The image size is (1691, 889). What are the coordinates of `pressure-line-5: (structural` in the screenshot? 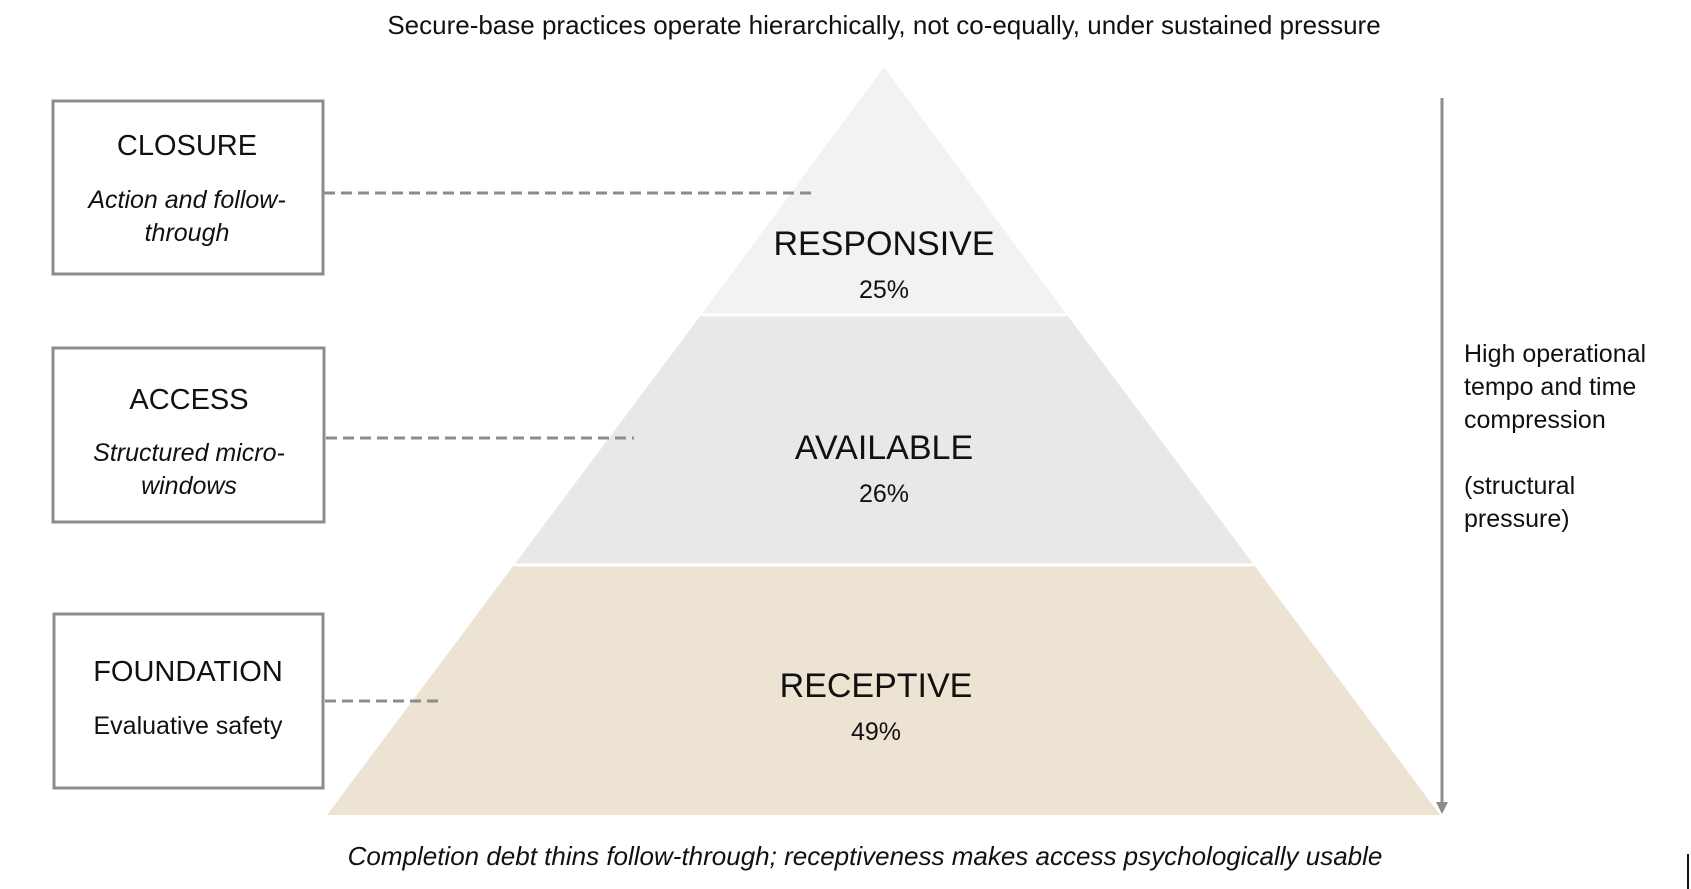 It's located at (1519, 486).